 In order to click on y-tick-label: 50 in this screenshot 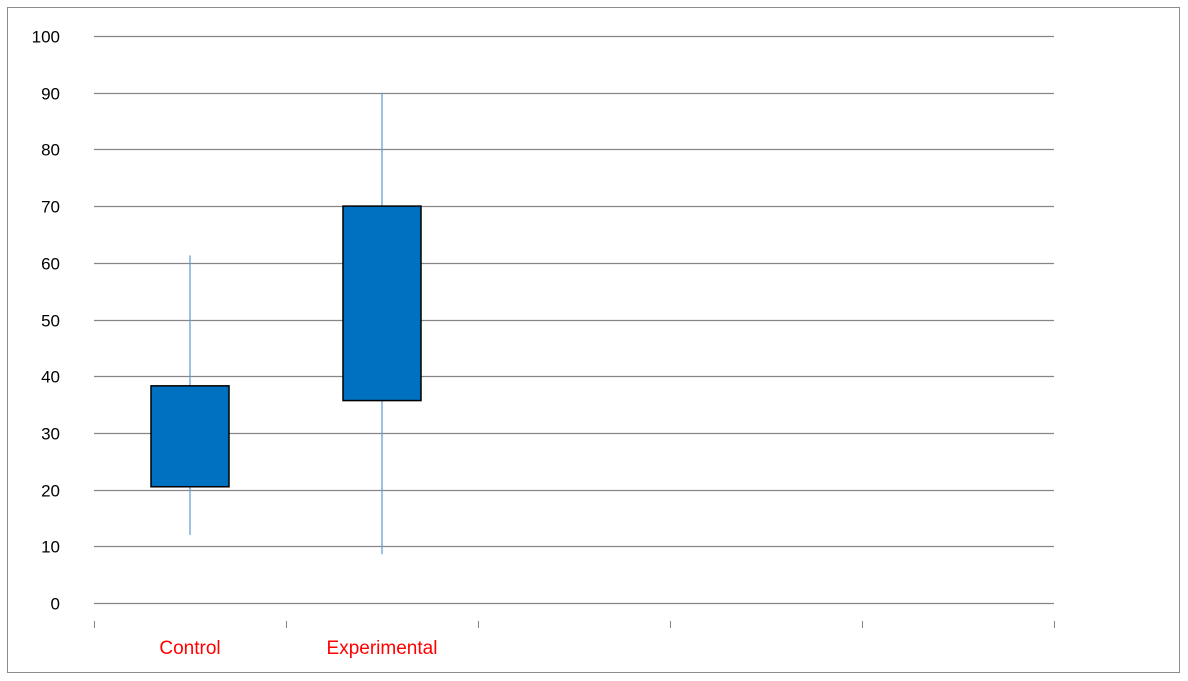, I will do `click(50, 321)`.